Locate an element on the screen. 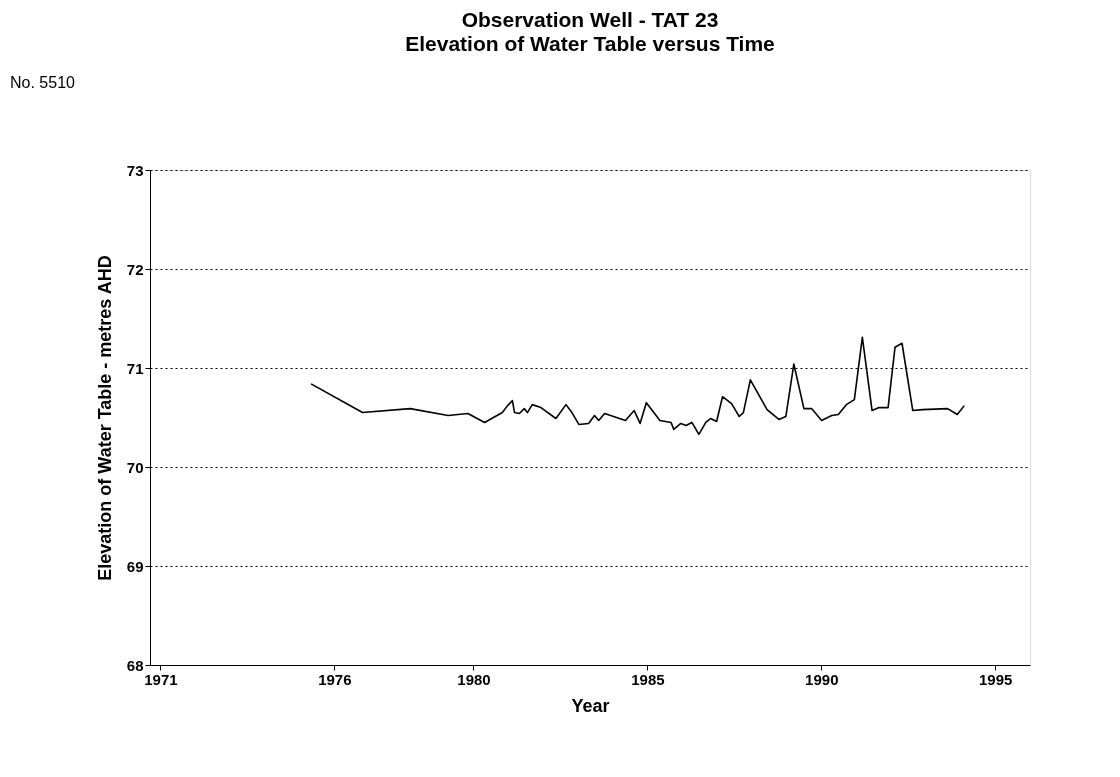  x-axis-title: Year is located at coordinates (590, 705).